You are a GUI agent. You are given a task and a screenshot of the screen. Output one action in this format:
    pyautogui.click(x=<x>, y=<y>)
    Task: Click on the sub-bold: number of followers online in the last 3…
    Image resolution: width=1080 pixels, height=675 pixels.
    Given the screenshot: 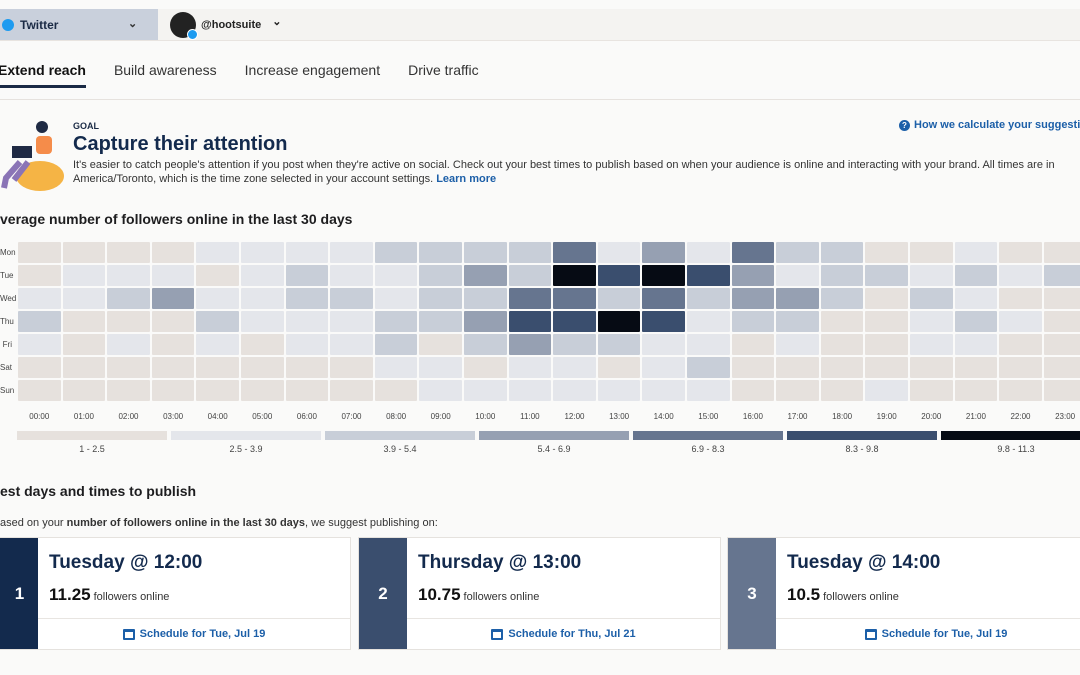 What is the action you would take?
    pyautogui.click(x=186, y=523)
    